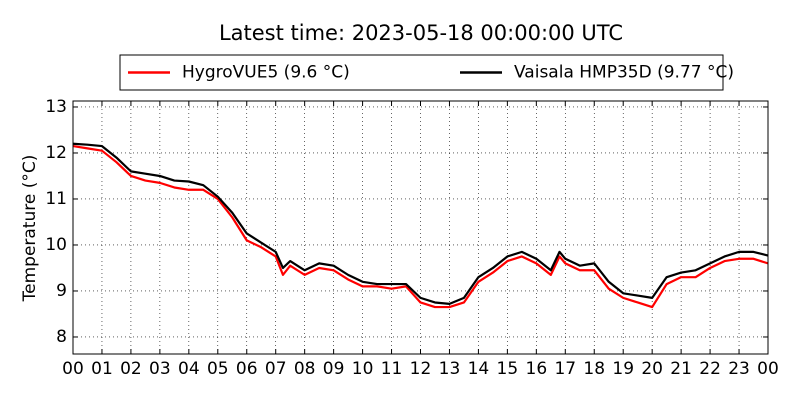 This screenshot has height=400, width=800. I want to click on legend-label: HygroVUE5 (9.6 °C), so click(266, 73).